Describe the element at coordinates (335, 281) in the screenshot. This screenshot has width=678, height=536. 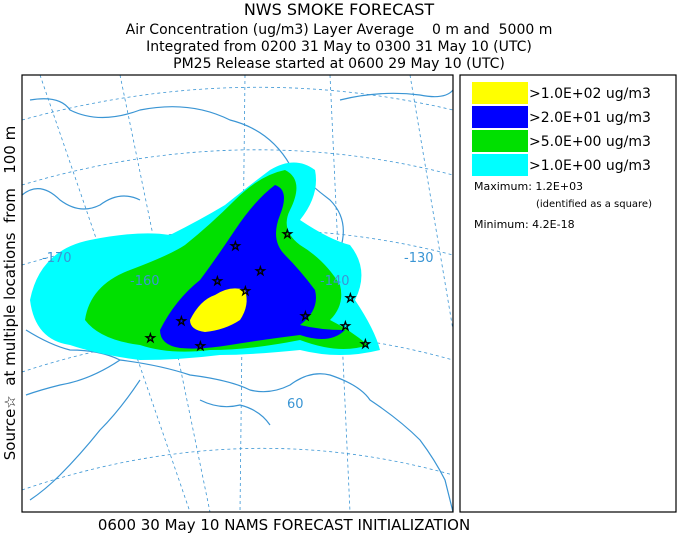
I see `lon-label: -140` at that location.